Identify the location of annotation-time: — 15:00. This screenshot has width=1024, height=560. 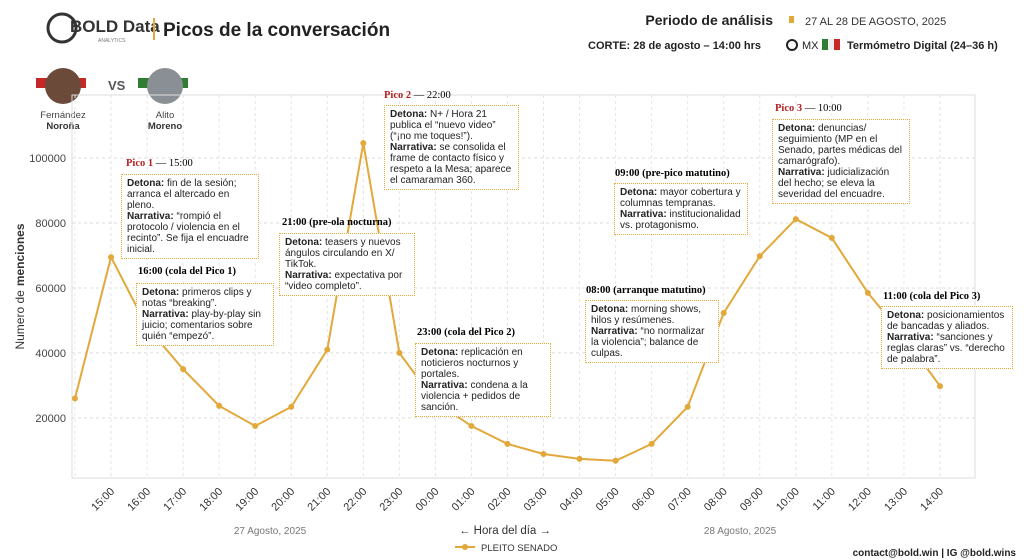
(174, 163).